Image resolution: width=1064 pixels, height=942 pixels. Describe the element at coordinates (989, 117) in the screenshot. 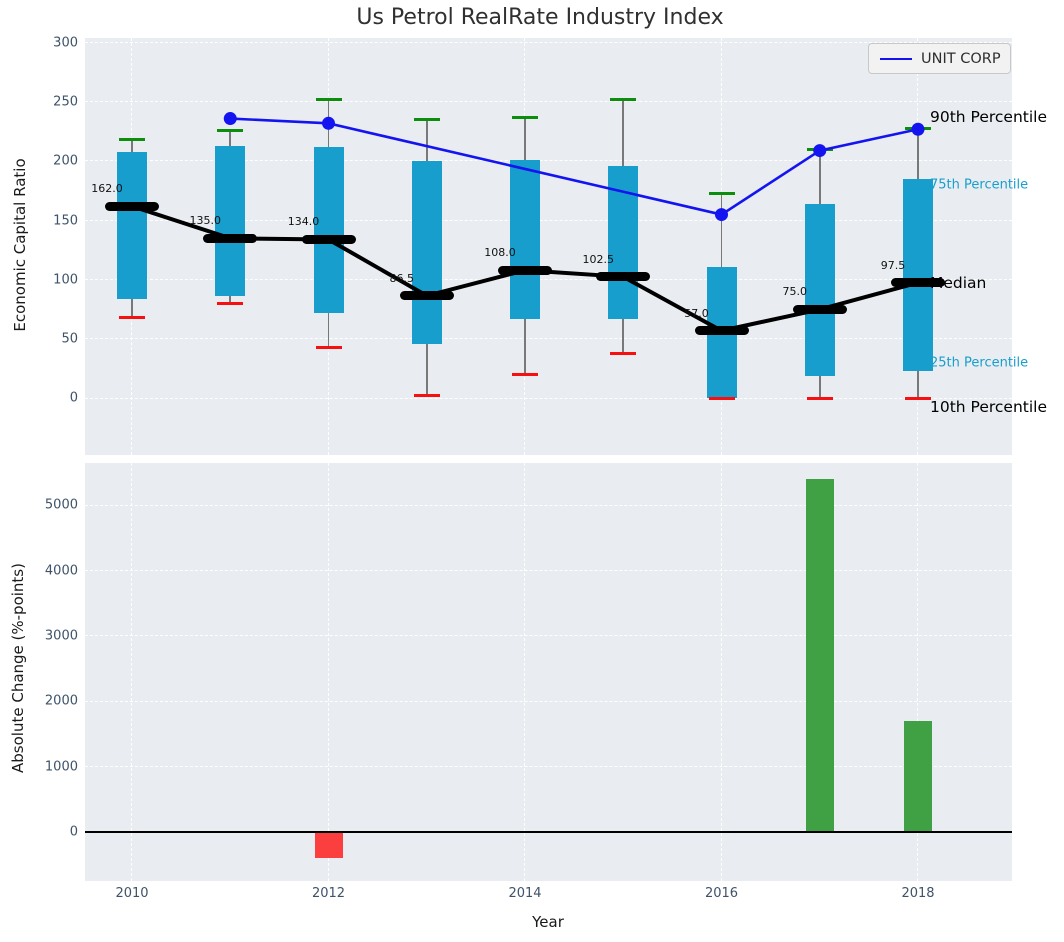

I see `percentile-annotation: 90th Percentile` at that location.